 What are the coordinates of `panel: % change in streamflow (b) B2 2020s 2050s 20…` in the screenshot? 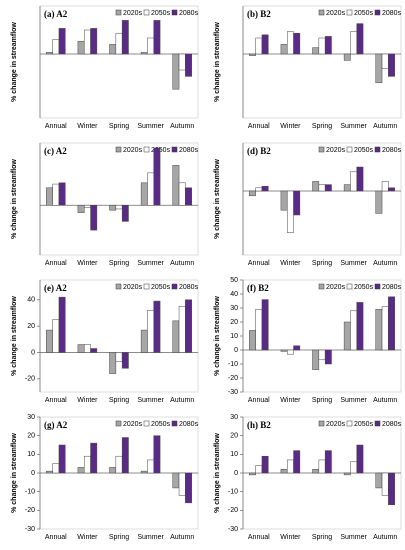 It's located at (308, 67).